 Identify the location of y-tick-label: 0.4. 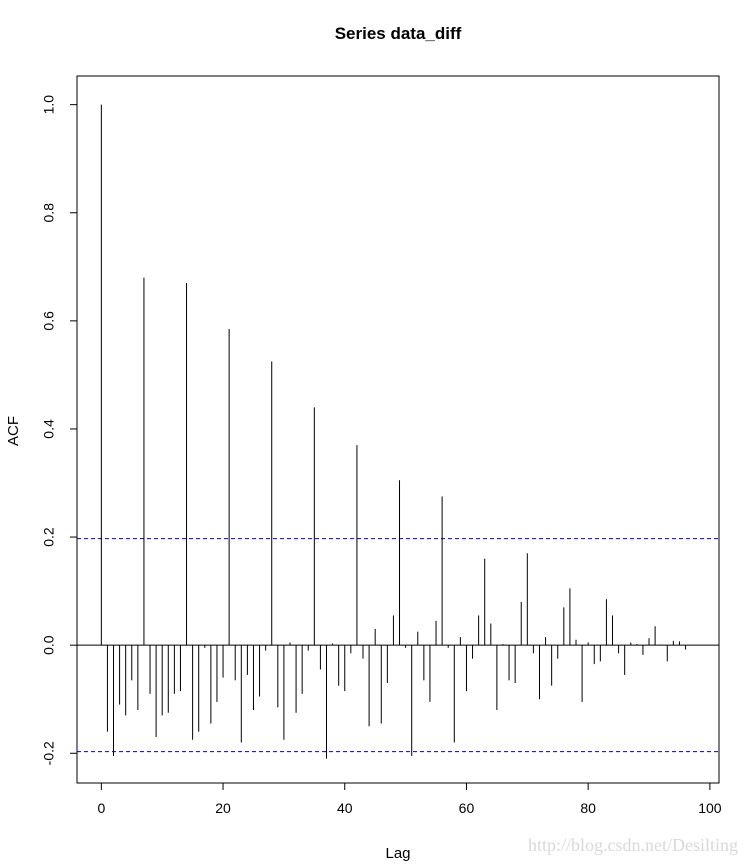
(49, 429).